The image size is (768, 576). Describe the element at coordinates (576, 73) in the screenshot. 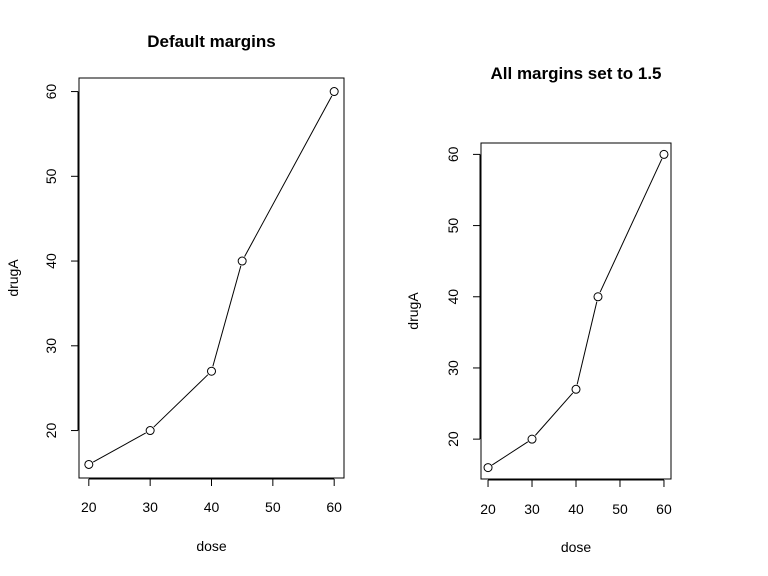

I see `chart-title: All margins set to 1.5` at that location.